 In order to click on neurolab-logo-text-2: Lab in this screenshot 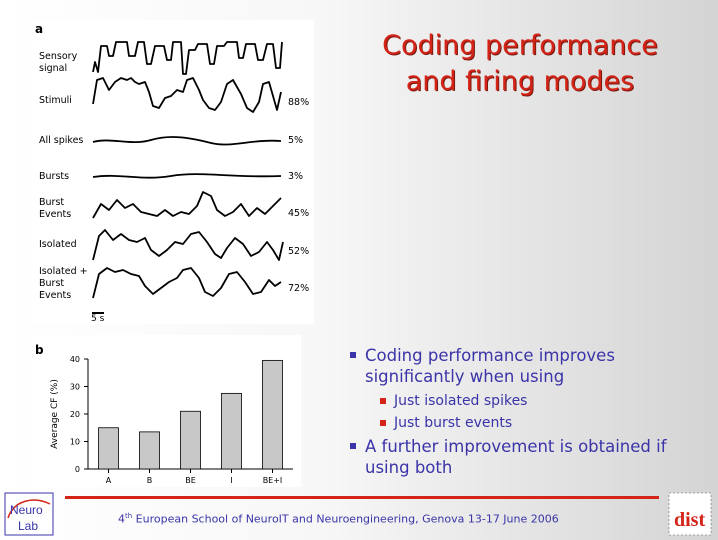, I will do `click(28, 526)`.